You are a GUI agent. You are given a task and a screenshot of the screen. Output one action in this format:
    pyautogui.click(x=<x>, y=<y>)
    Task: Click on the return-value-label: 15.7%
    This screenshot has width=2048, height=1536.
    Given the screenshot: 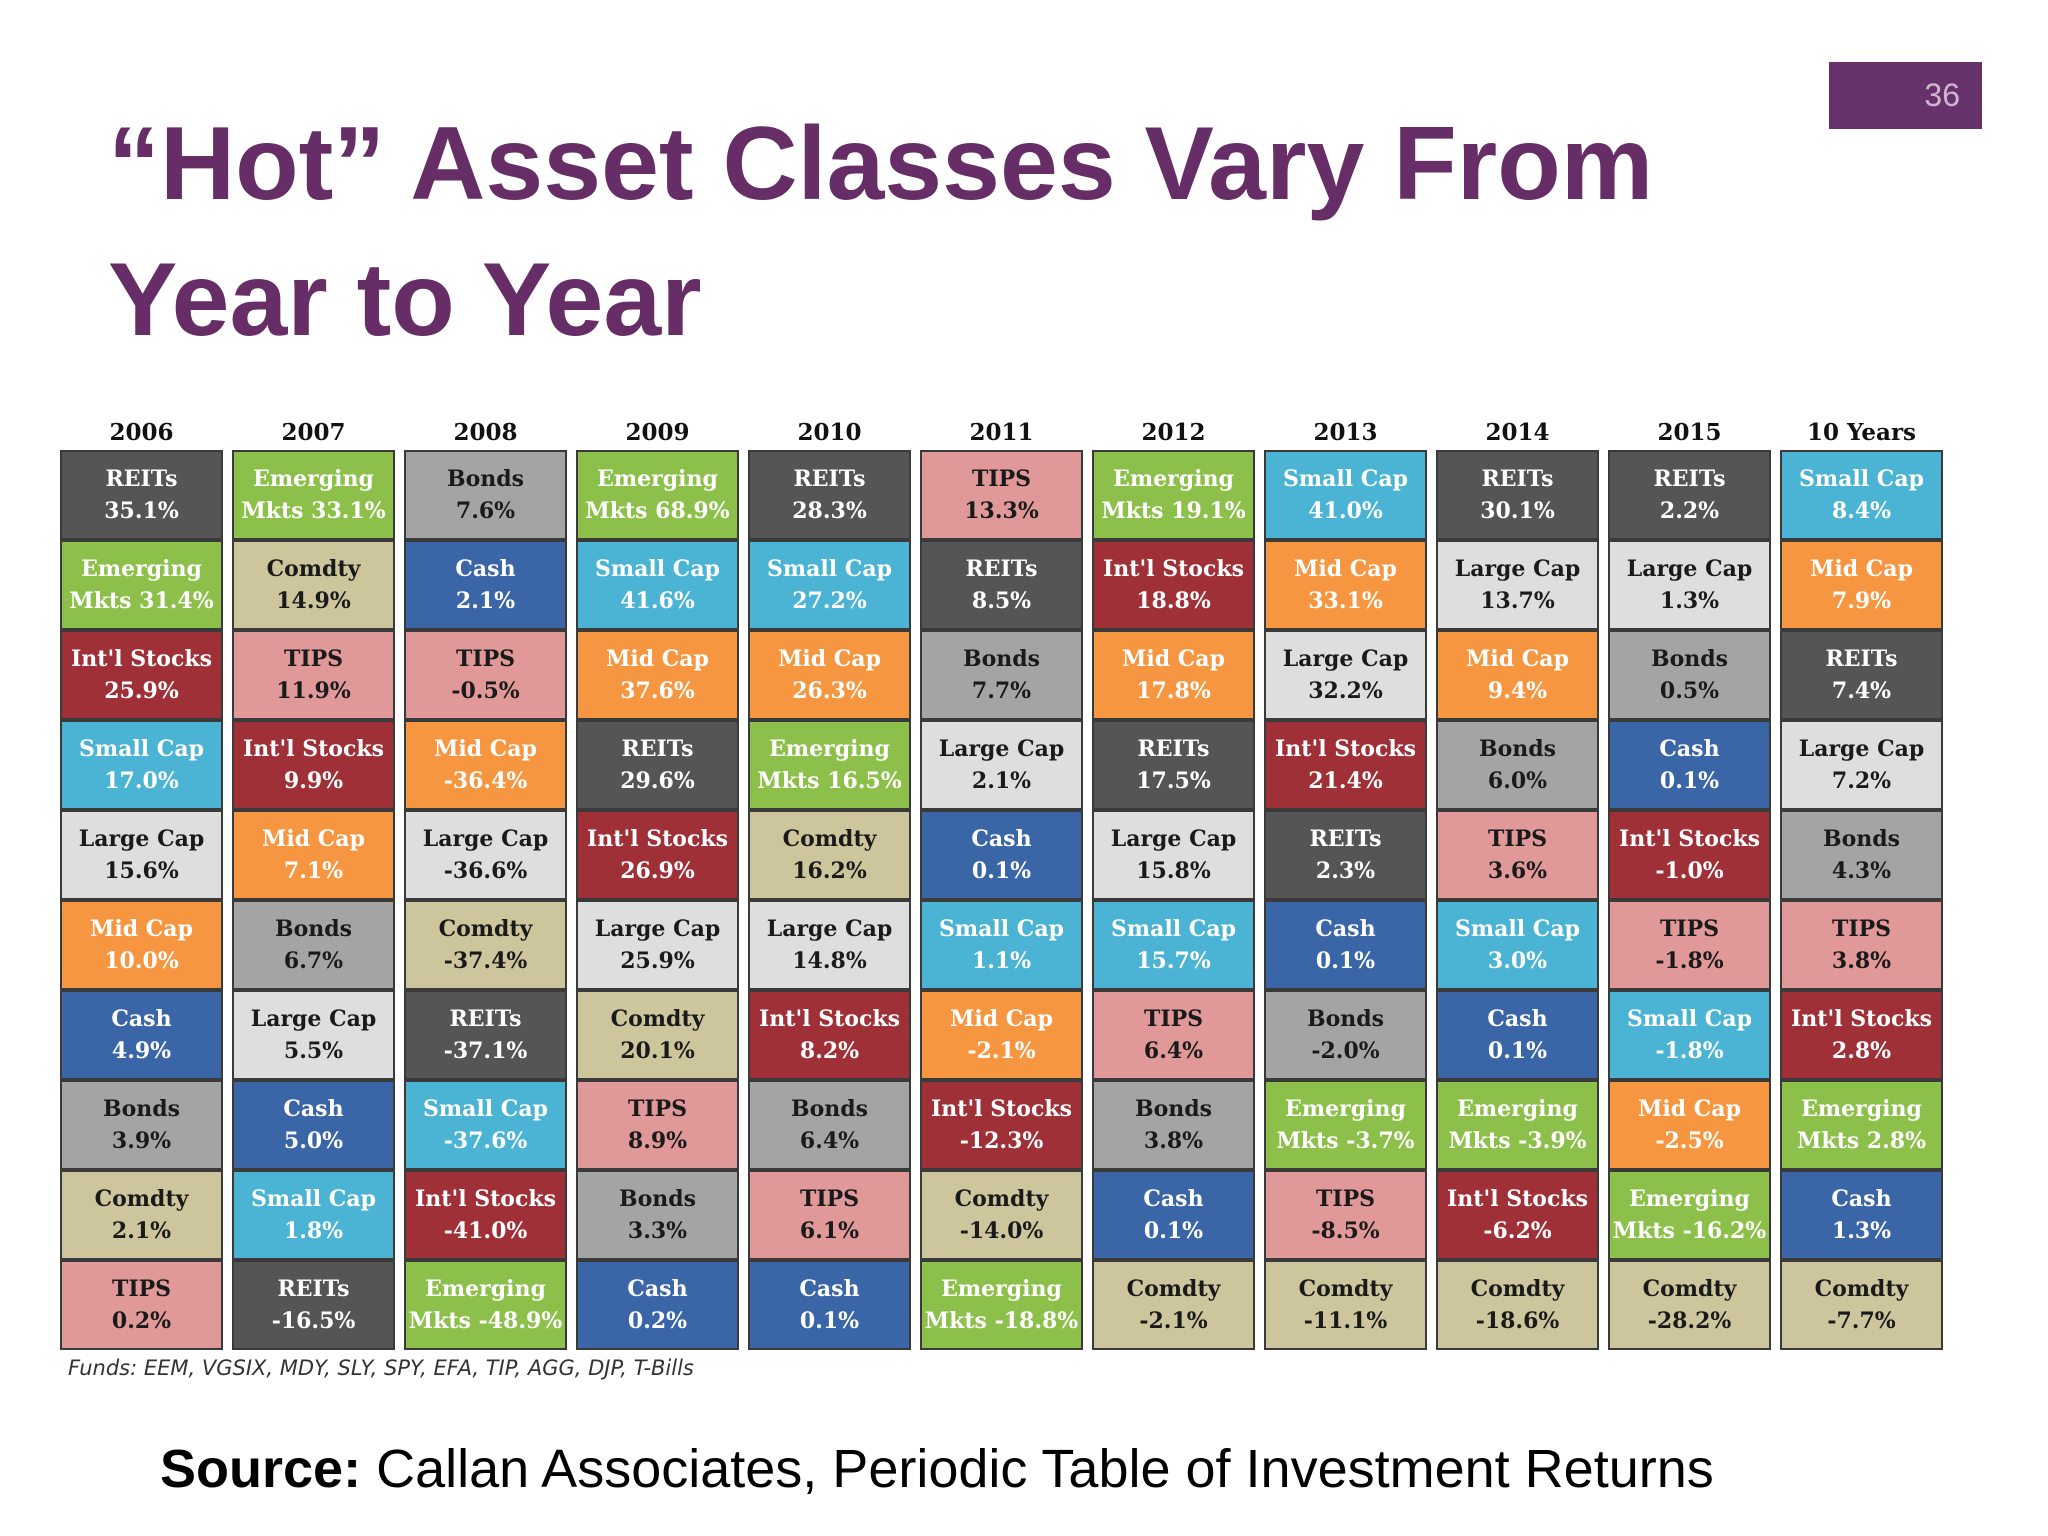 What is the action you would take?
    pyautogui.click(x=1173, y=961)
    